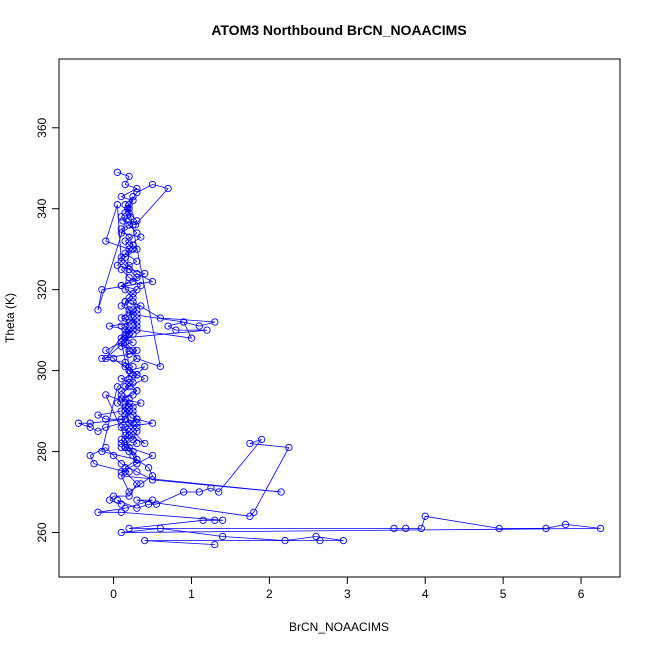  What do you see at coordinates (347, 594) in the screenshot?
I see `x-tick-label: 3` at bounding box center [347, 594].